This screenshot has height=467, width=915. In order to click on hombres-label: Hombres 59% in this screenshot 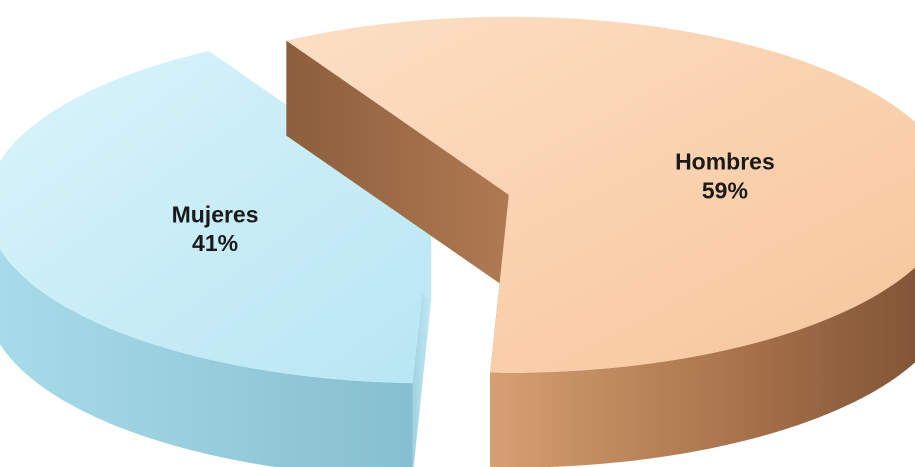, I will do `click(725, 176)`.